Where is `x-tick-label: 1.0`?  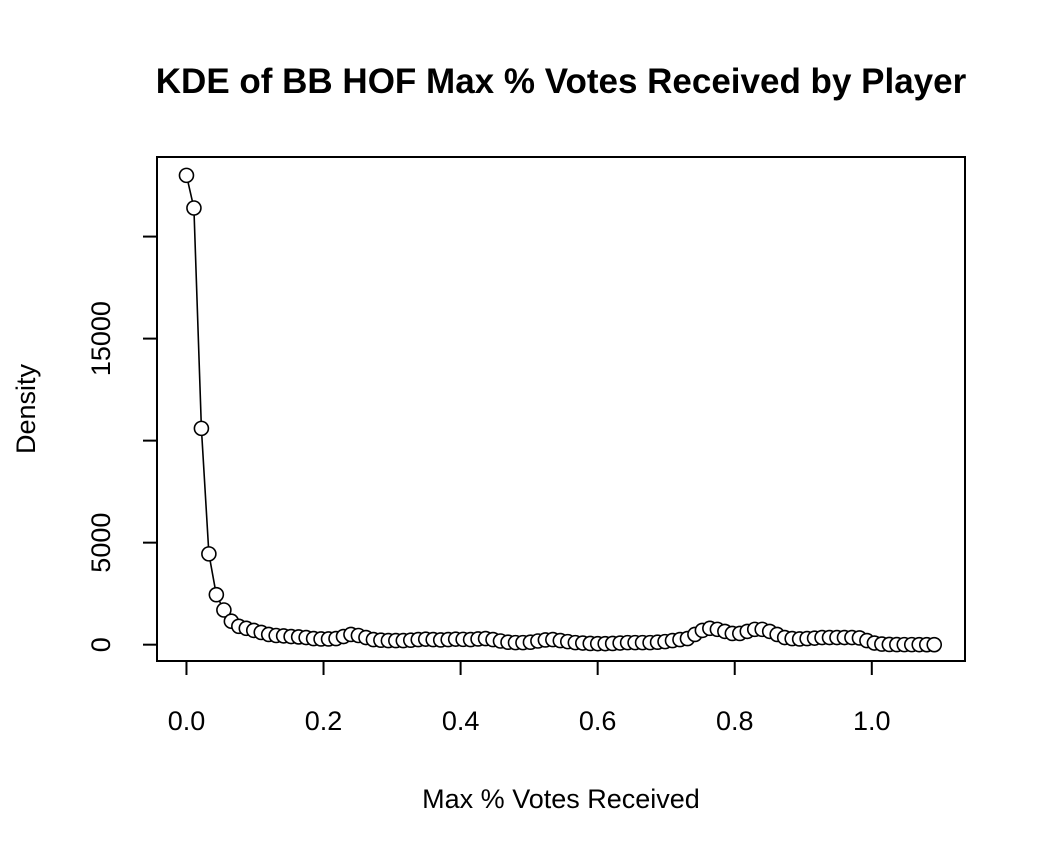 x-tick-label: 1.0 is located at coordinates (872, 721).